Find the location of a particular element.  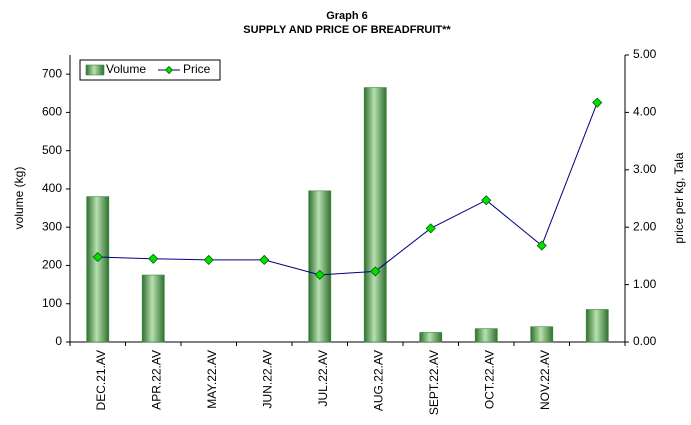

y-tick-label: 200 is located at coordinates (52, 265).